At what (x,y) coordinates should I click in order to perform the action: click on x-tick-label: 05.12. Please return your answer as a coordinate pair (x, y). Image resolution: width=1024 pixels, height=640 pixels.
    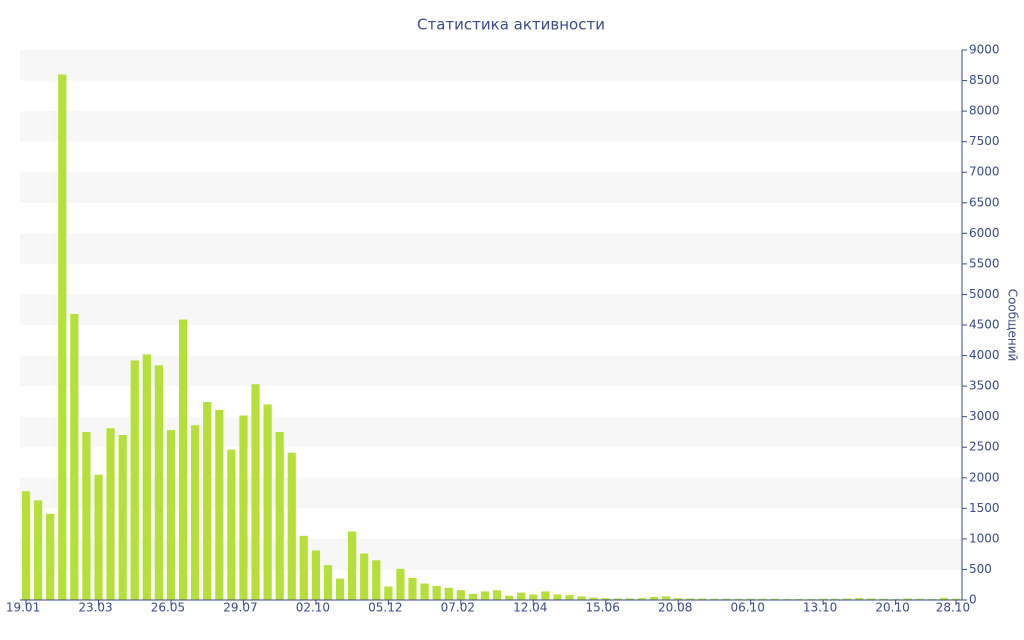
    Looking at the image, I should click on (385, 608).